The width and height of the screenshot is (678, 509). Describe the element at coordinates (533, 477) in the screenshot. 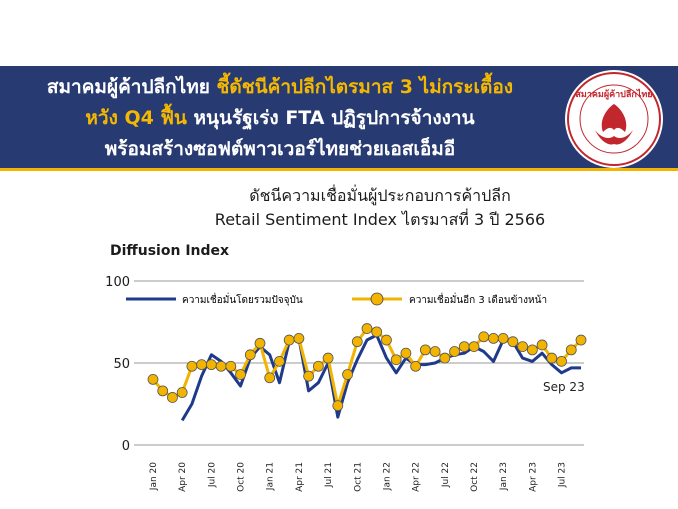

I see `x-tick-label-13: Apr 23` at that location.